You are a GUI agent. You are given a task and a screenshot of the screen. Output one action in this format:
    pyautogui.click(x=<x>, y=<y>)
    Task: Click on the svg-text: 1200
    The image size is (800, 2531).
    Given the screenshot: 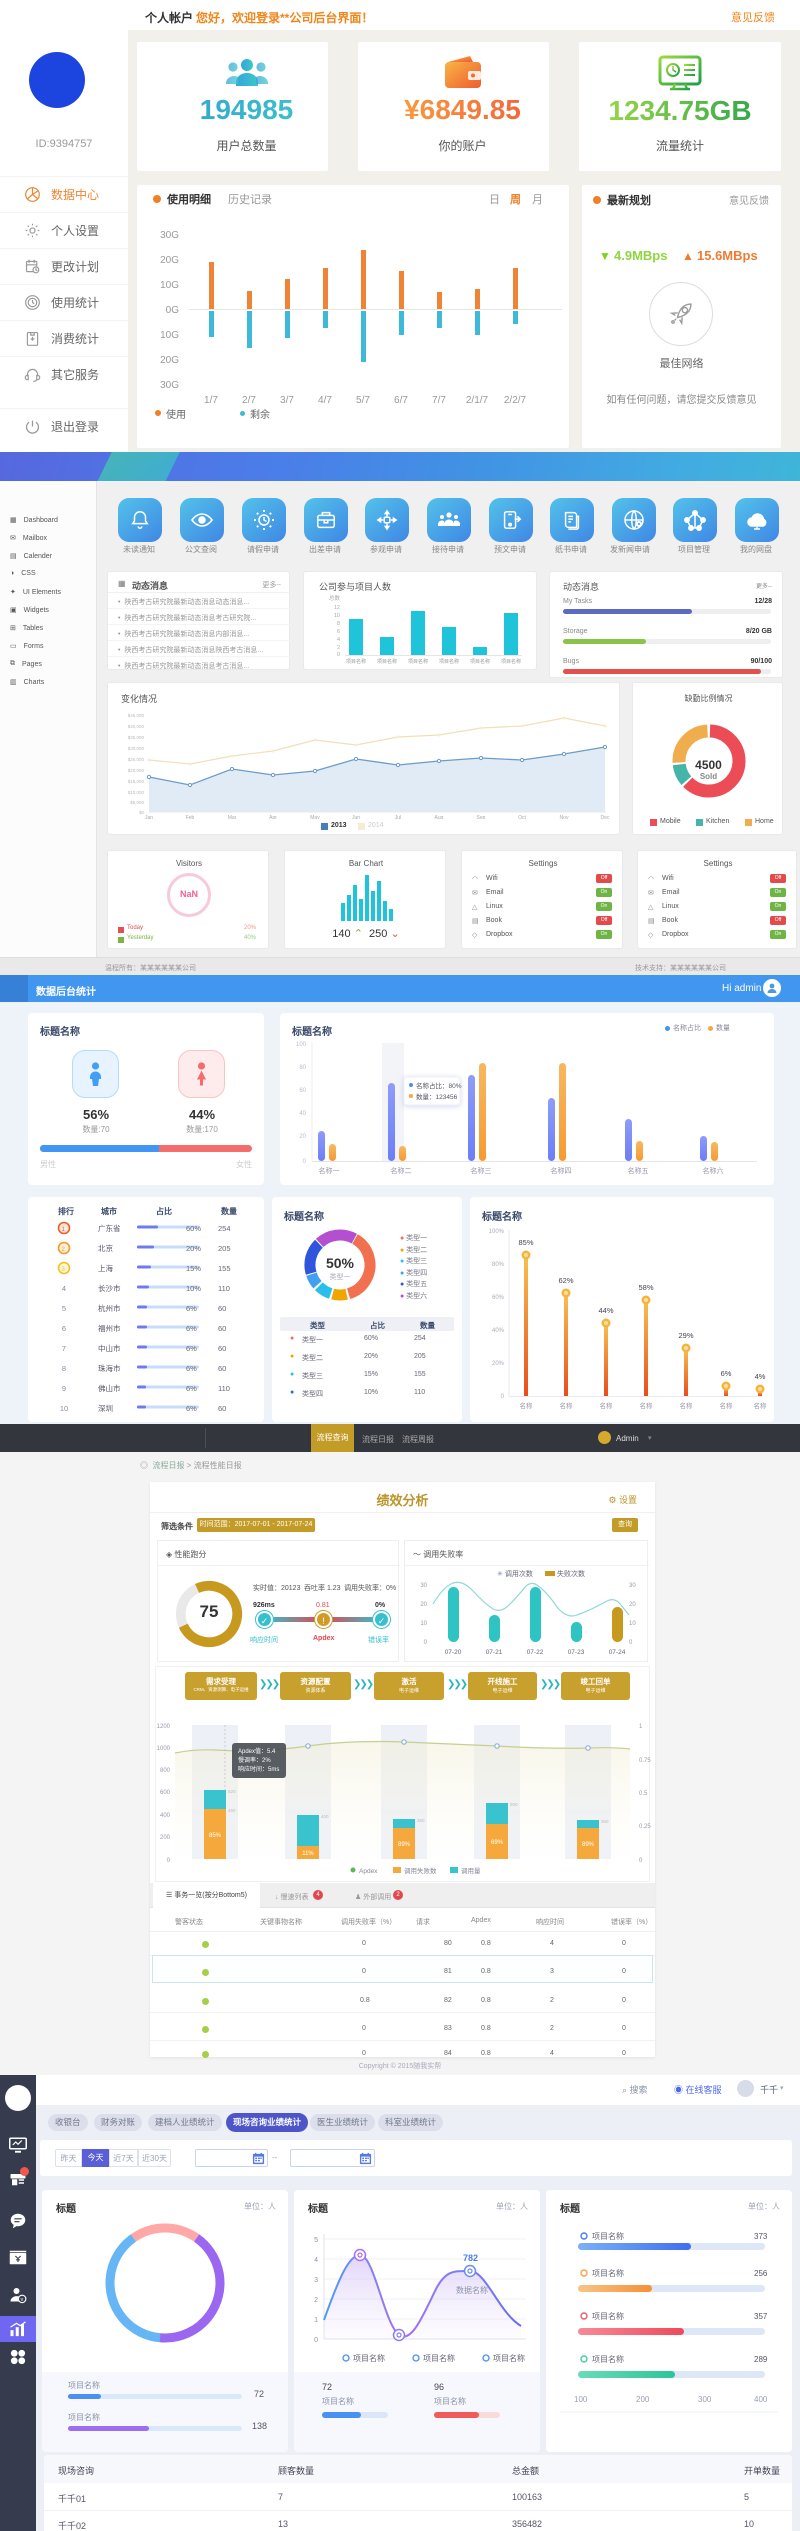 What is the action you would take?
    pyautogui.click(x=164, y=1727)
    